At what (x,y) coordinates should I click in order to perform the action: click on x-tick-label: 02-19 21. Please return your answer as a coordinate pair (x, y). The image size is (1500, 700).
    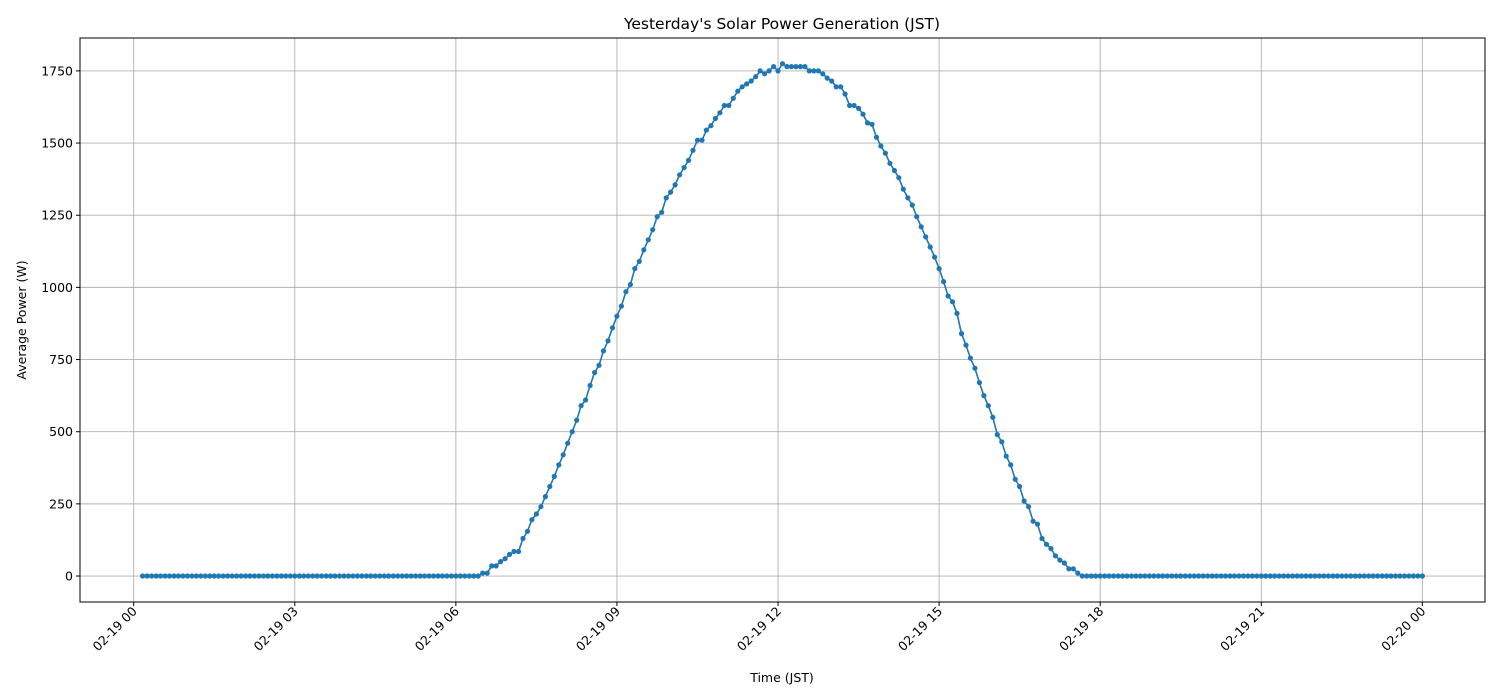
    Looking at the image, I should click on (1242, 629).